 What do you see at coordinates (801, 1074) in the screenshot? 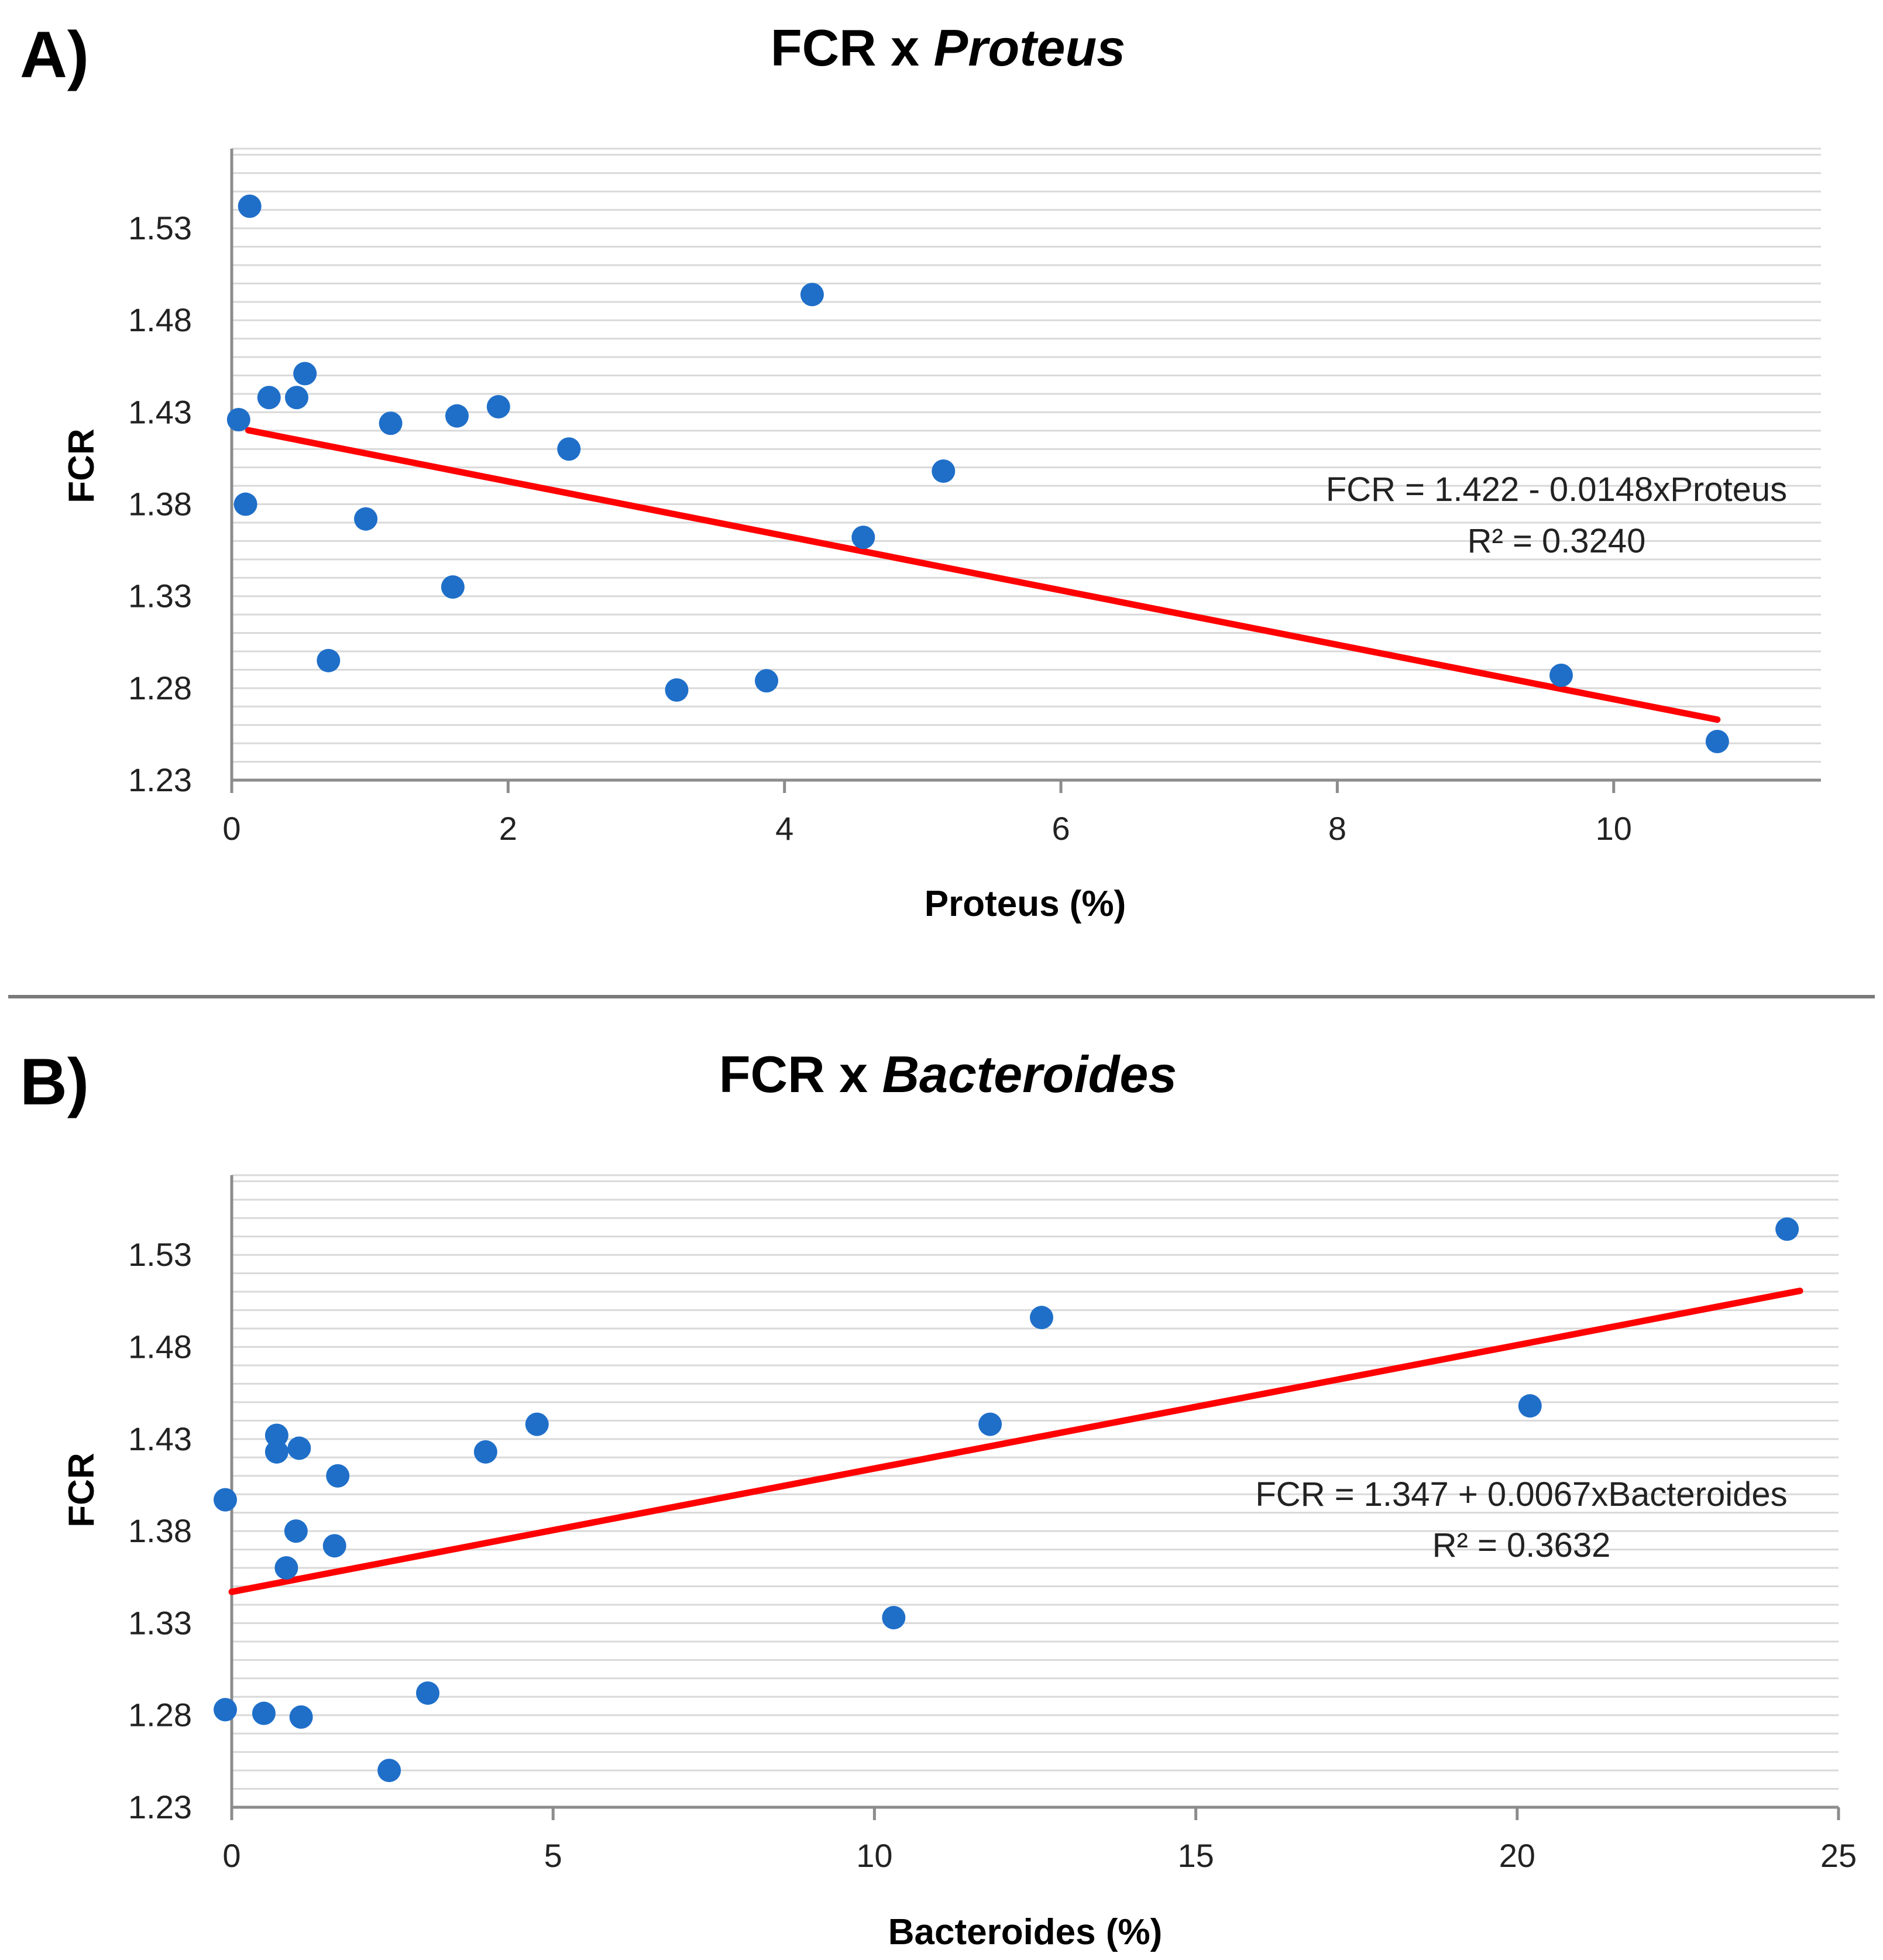
I see `panel-b-title-prefix: FCR x` at bounding box center [801, 1074].